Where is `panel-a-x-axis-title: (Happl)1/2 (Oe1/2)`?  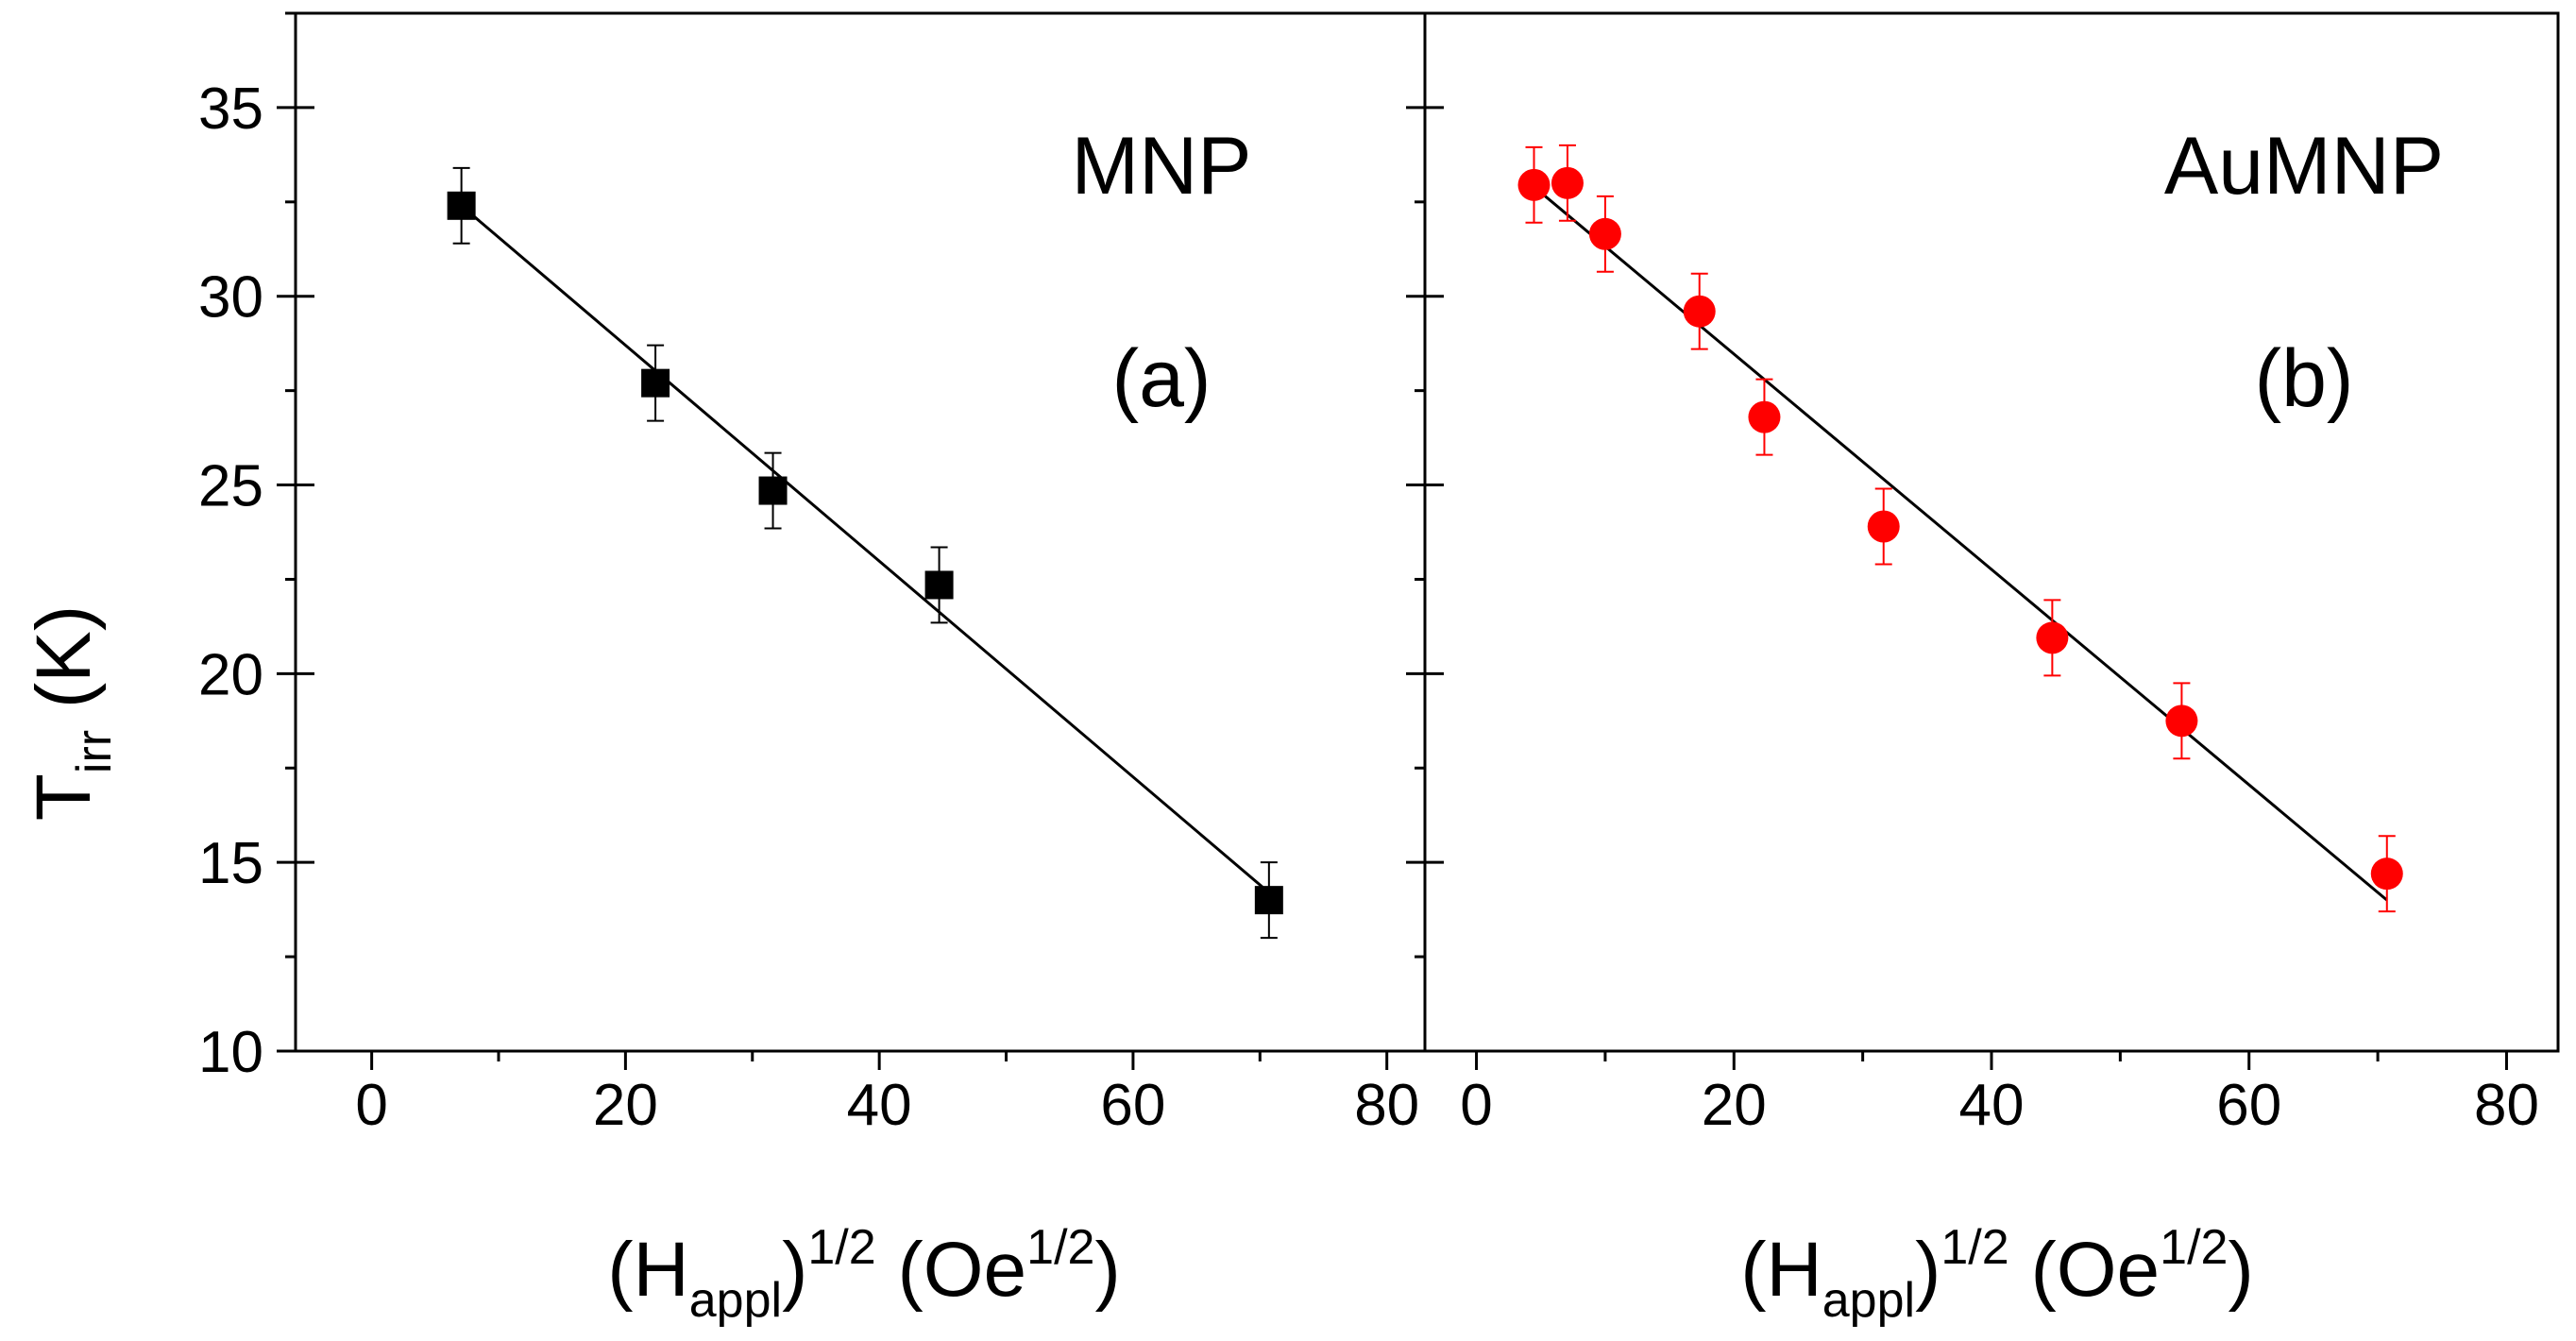
panel-a-x-axis-title: (Happl)1/2 (Oe1/2) is located at coordinates (864, 1274).